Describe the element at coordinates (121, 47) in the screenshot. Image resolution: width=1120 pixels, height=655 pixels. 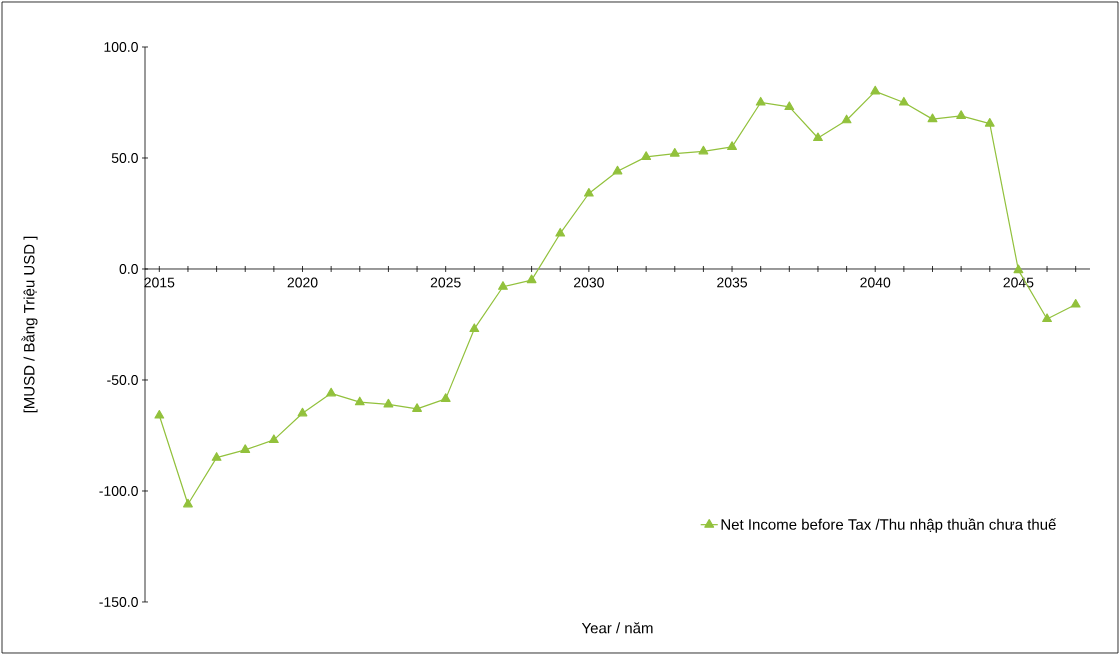
I see `y-tick-label: 100.0` at that location.